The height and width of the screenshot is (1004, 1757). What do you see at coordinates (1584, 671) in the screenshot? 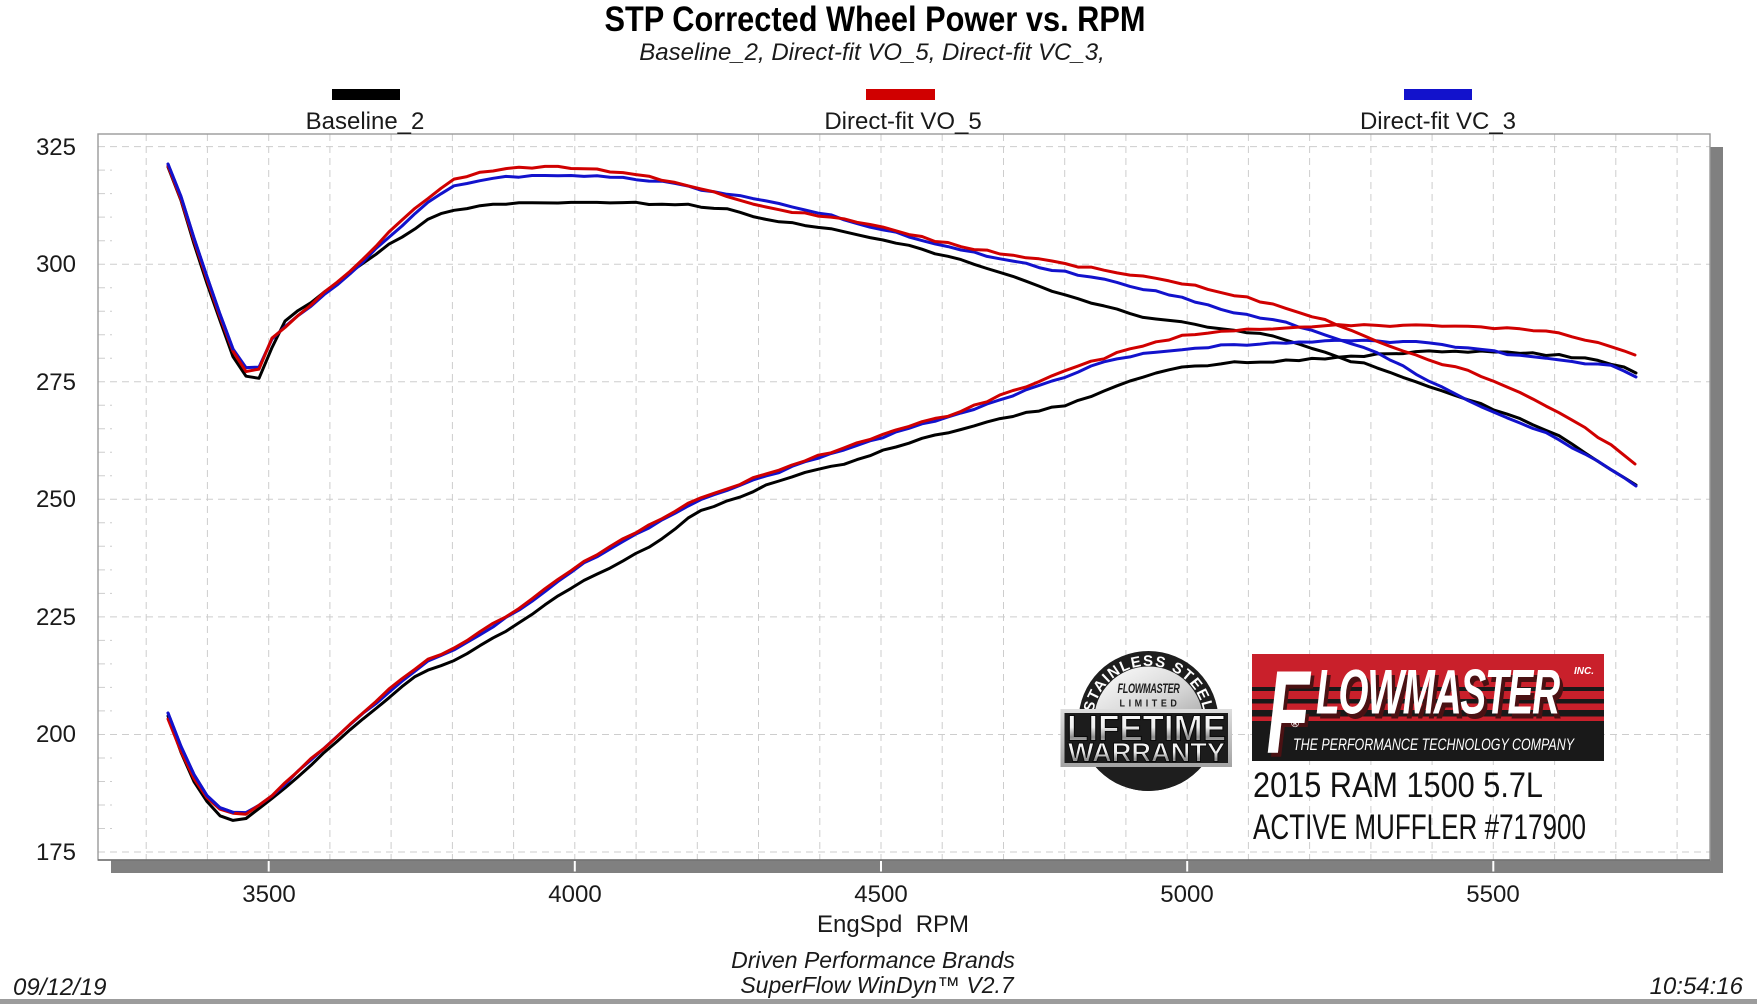
I see `svg-text: INC.` at bounding box center [1584, 671].